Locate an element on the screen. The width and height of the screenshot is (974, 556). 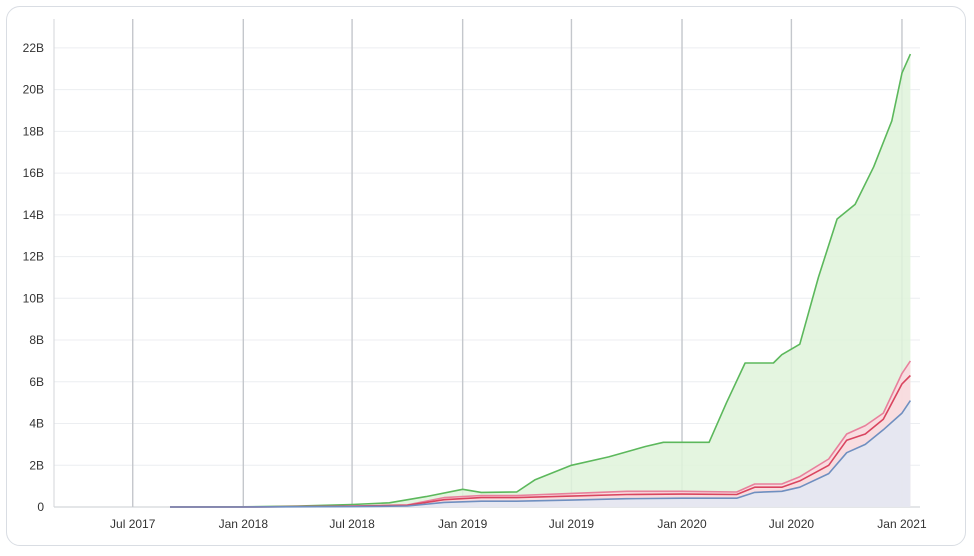
y-tick-label: 20B is located at coordinates (33, 90).